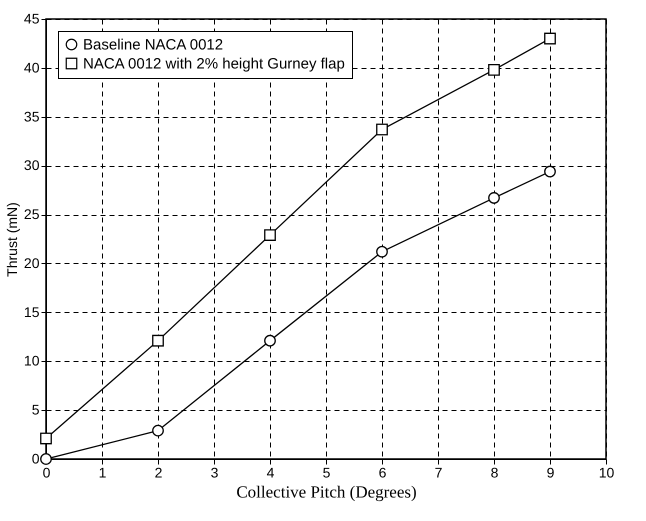 The width and height of the screenshot is (646, 521). Describe the element at coordinates (32, 18) in the screenshot. I see `y-tick-label: 45` at that location.